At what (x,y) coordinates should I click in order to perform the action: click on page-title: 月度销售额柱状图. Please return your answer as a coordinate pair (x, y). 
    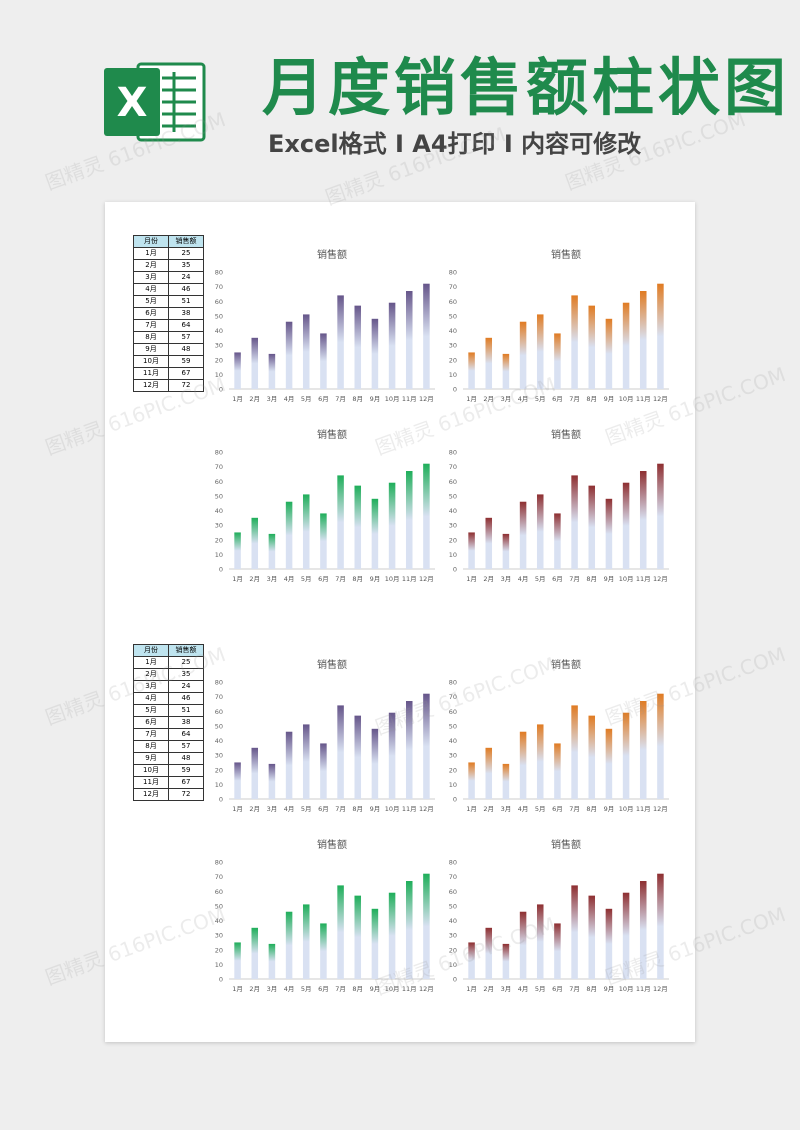
    Looking at the image, I should click on (526, 87).